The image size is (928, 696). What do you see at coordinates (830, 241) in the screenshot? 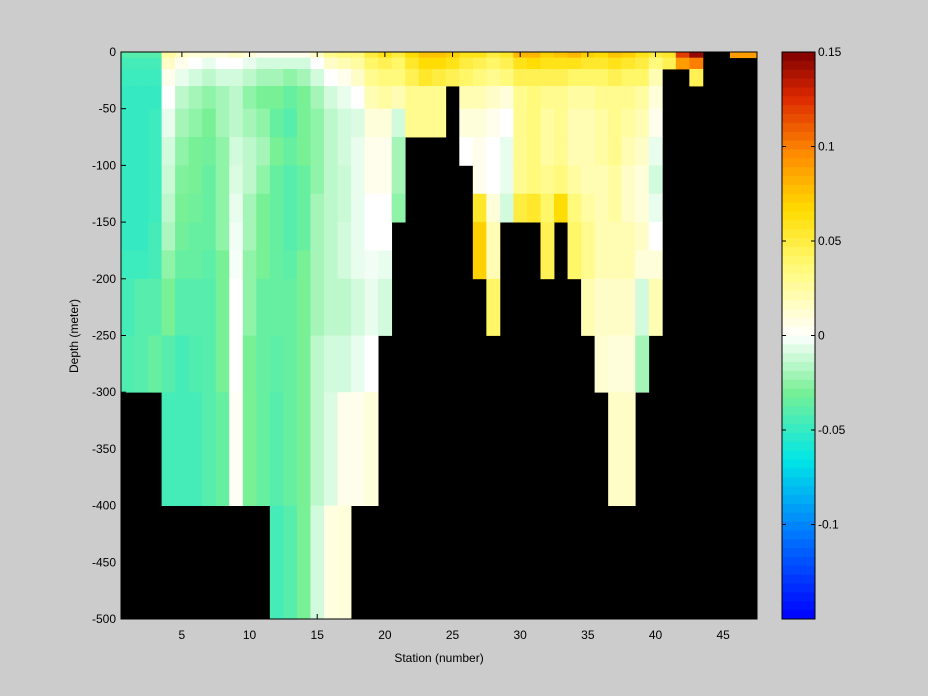
I see `colorbar-tick-label: 0.05` at bounding box center [830, 241].